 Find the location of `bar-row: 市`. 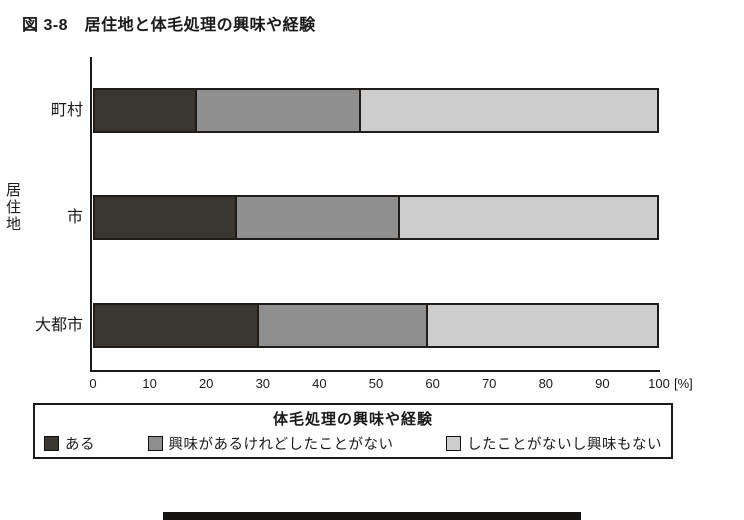

bar-row: 市 is located at coordinates (363, 217).